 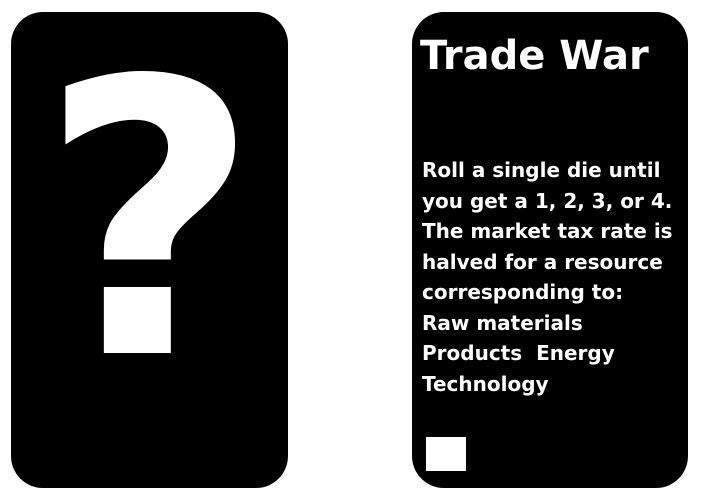 What do you see at coordinates (518, 353) in the screenshot?
I see `description-line: Products Energy` at bounding box center [518, 353].